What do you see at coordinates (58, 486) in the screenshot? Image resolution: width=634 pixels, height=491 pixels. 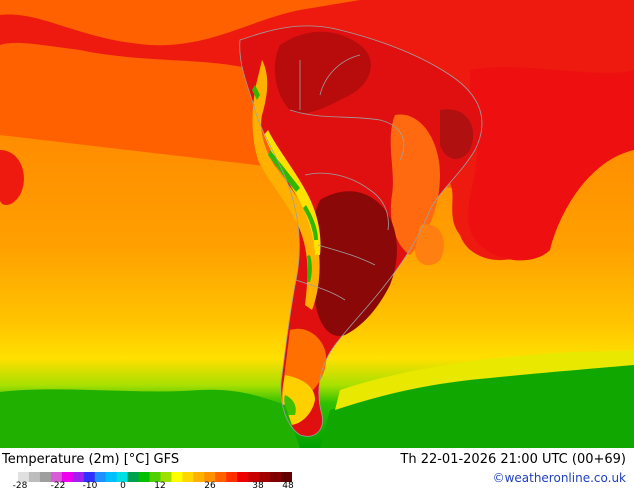 I see `legend-tick-label: -22` at bounding box center [58, 486].